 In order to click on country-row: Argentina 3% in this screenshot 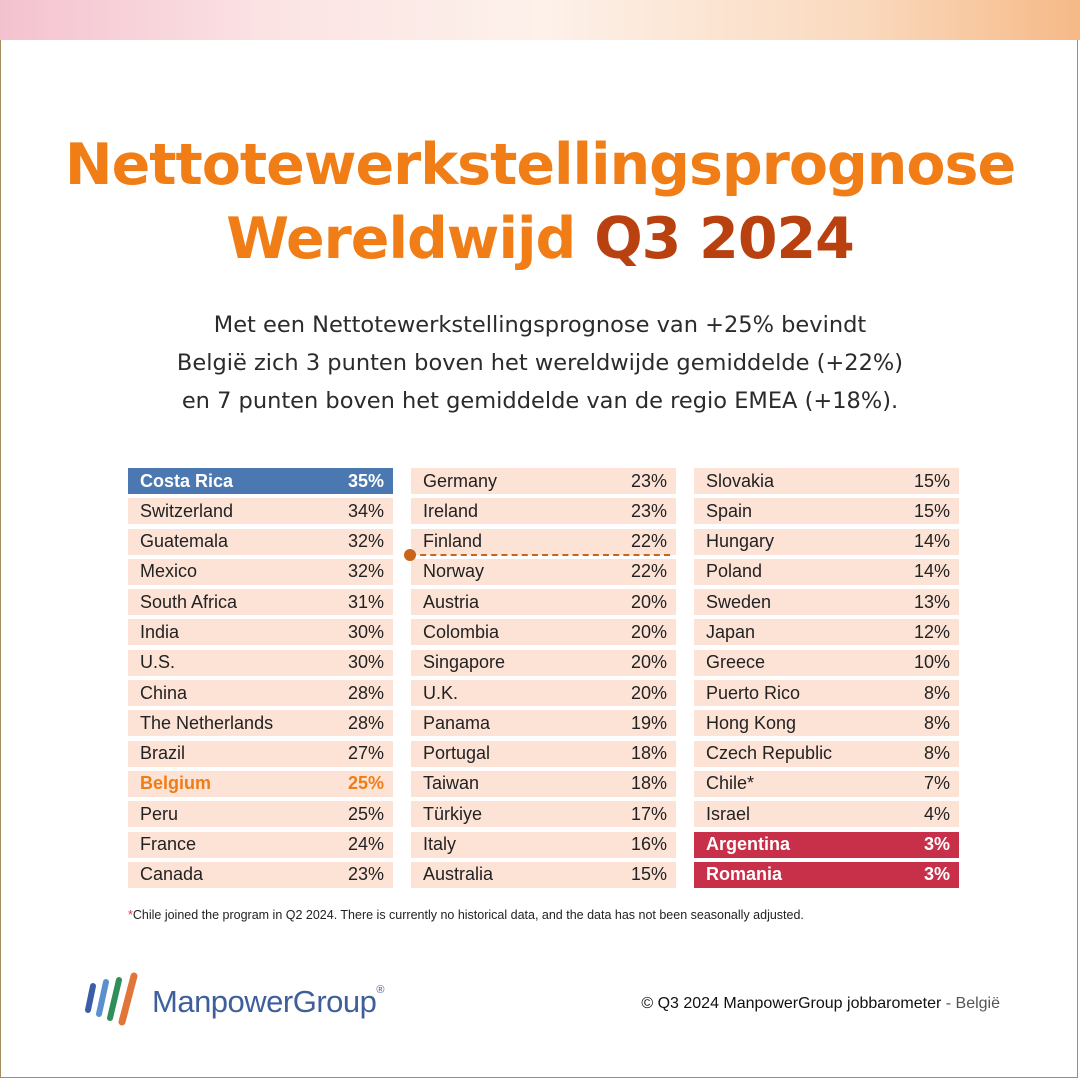, I will do `click(826, 844)`.